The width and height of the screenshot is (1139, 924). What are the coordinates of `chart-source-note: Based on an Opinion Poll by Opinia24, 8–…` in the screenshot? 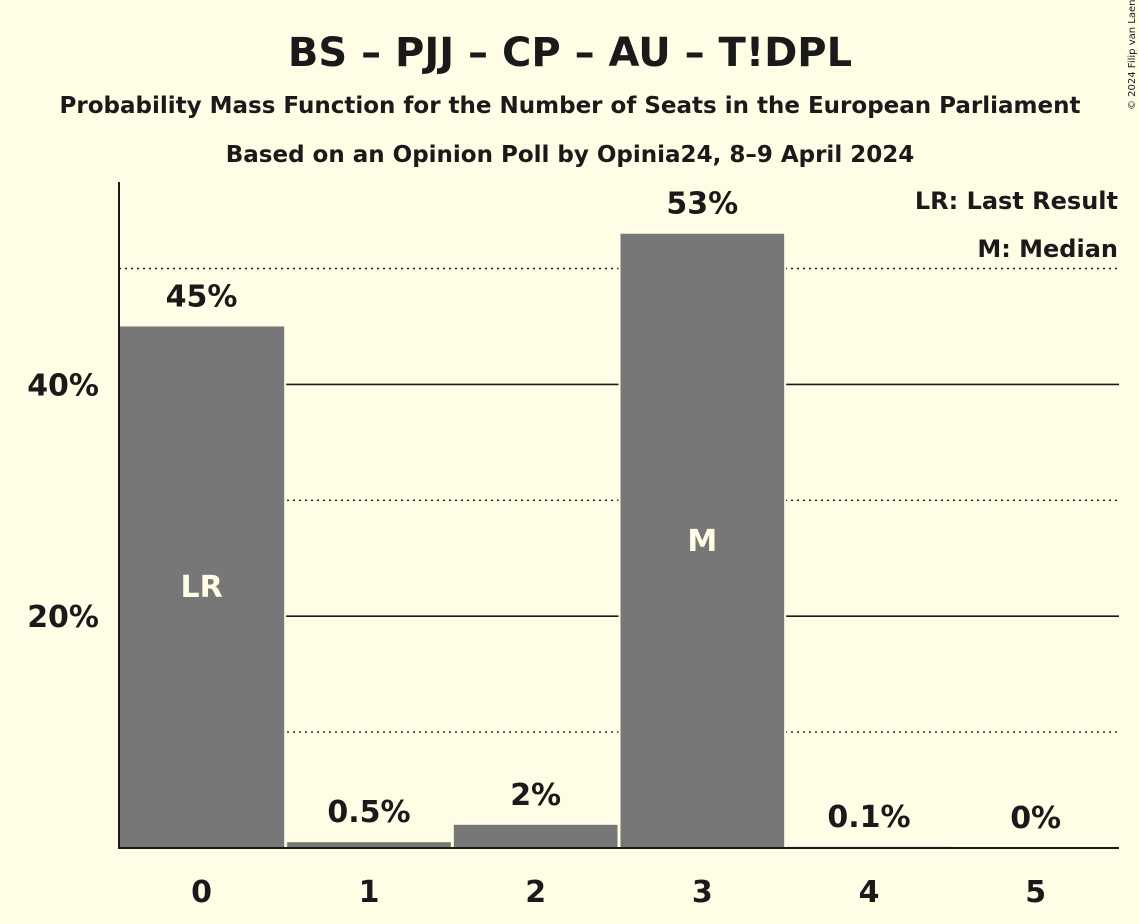 It's located at (570, 155).